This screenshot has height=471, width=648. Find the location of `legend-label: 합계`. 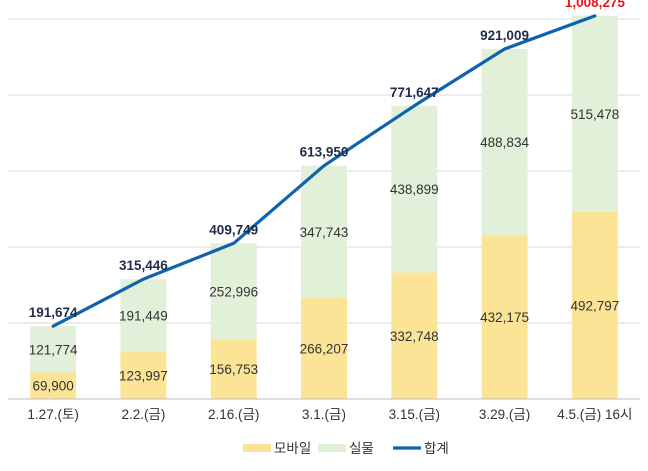

legend-label: 합계 is located at coordinates (436, 448).